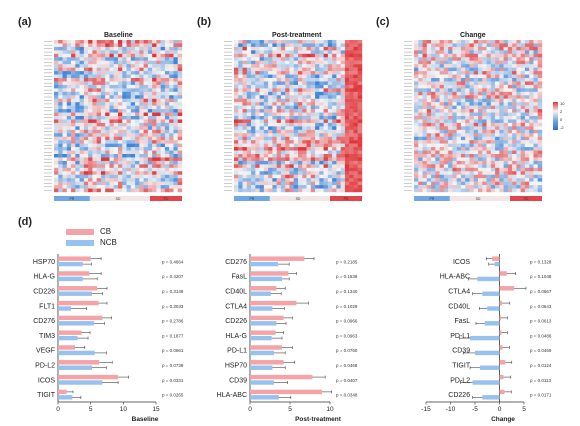 The width and height of the screenshot is (580, 426). I want to click on x-tick-label: 5, so click(91, 409).